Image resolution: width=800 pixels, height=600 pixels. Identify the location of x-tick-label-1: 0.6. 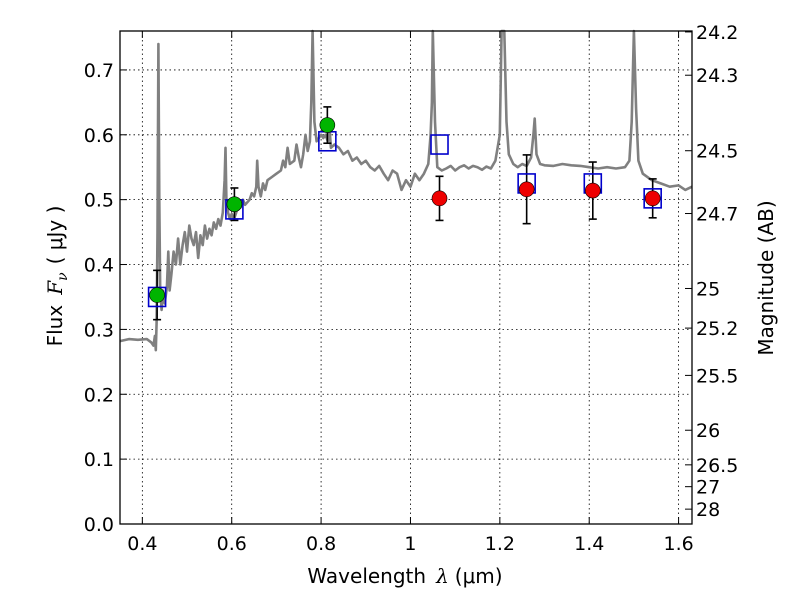
(232, 544).